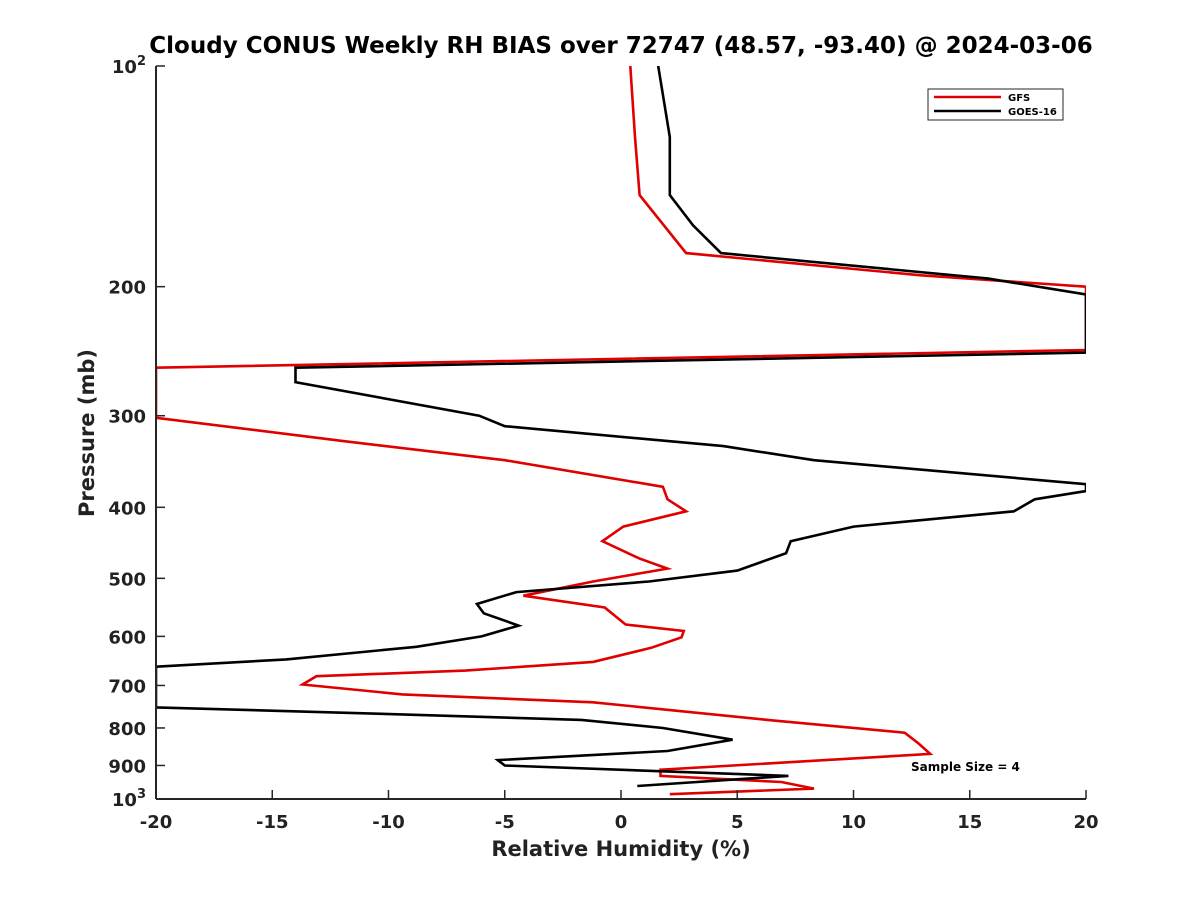 This screenshot has height=900, width=1200. What do you see at coordinates (127, 637) in the screenshot?
I see `y-tick-label: 600` at bounding box center [127, 637].